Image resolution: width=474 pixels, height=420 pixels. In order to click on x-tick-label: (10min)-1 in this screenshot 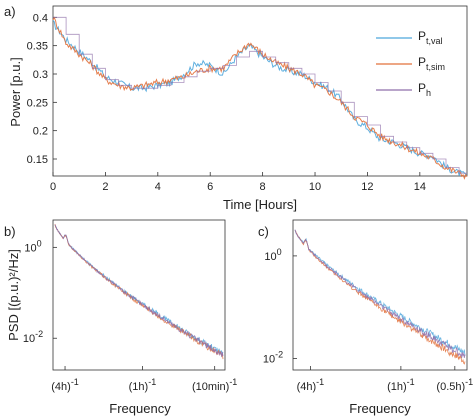, I will do `click(214, 385)`.